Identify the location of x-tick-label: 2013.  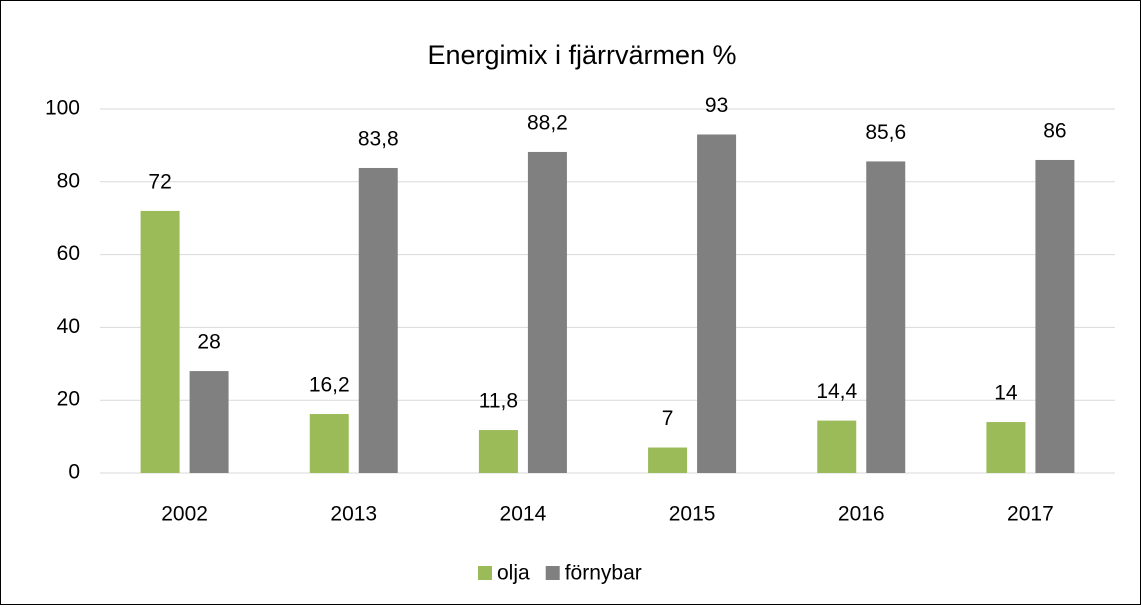
(353, 514).